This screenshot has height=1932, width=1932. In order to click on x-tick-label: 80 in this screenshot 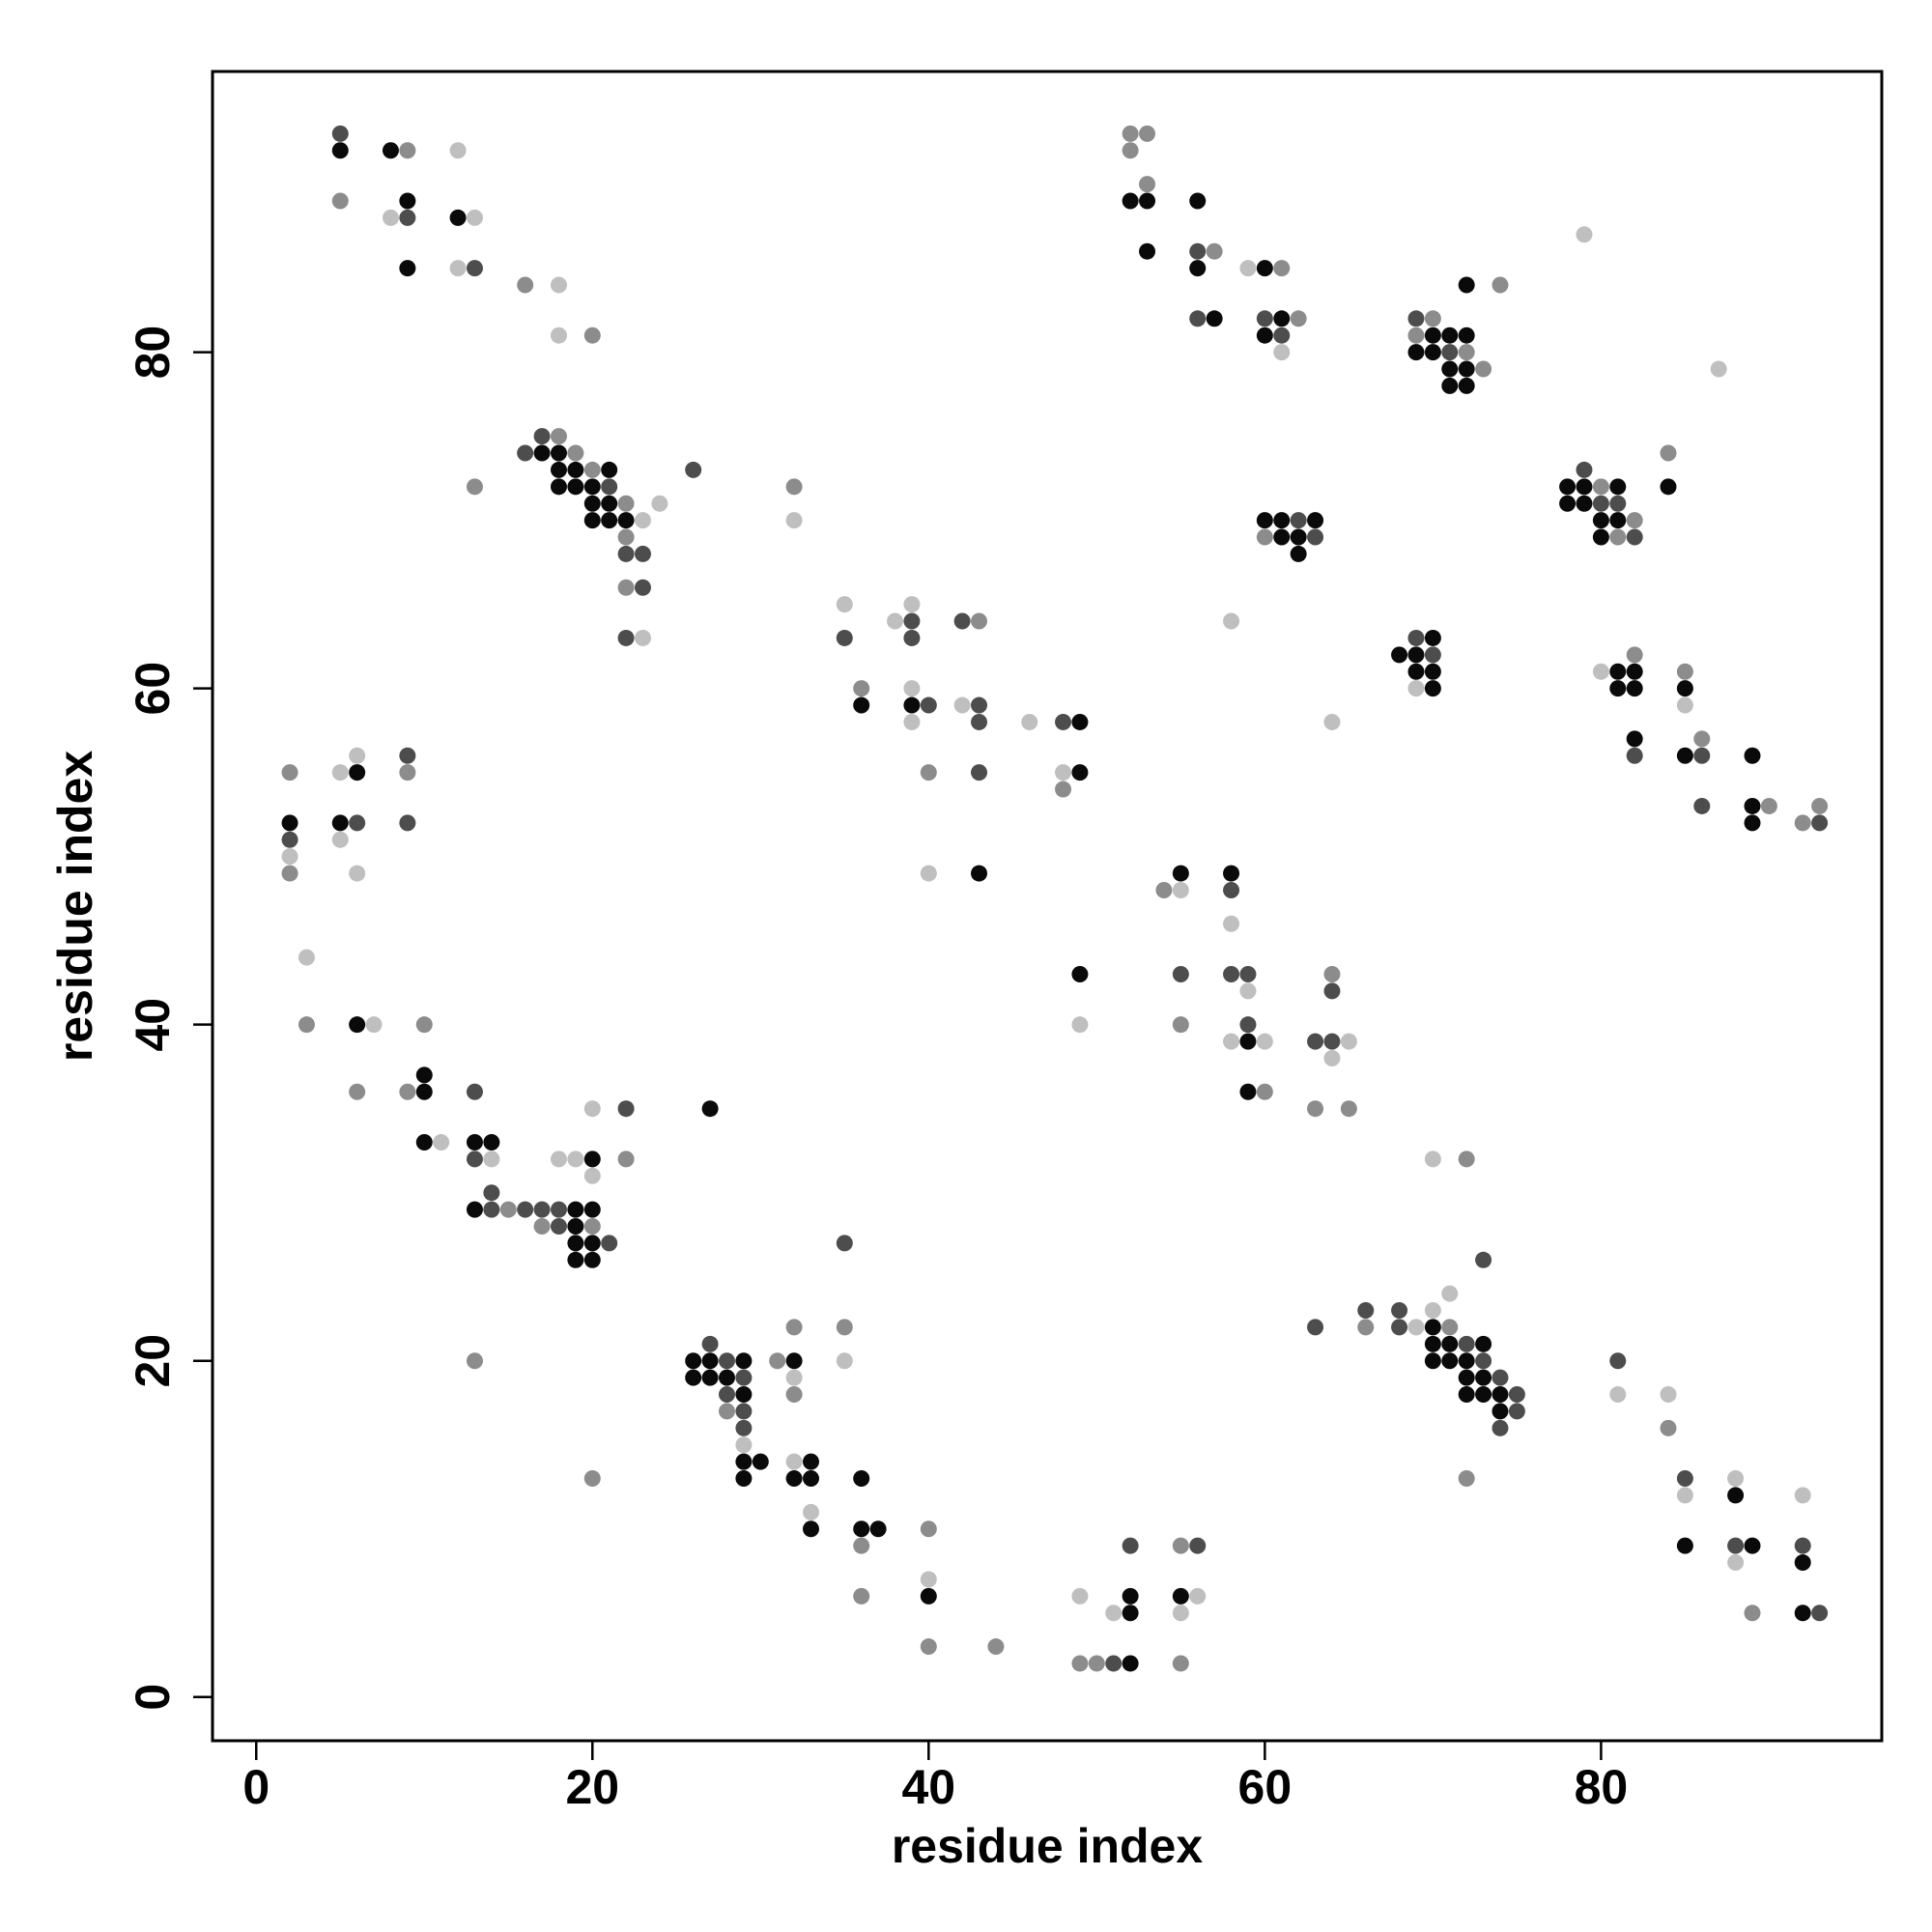, I will do `click(1602, 1787)`.